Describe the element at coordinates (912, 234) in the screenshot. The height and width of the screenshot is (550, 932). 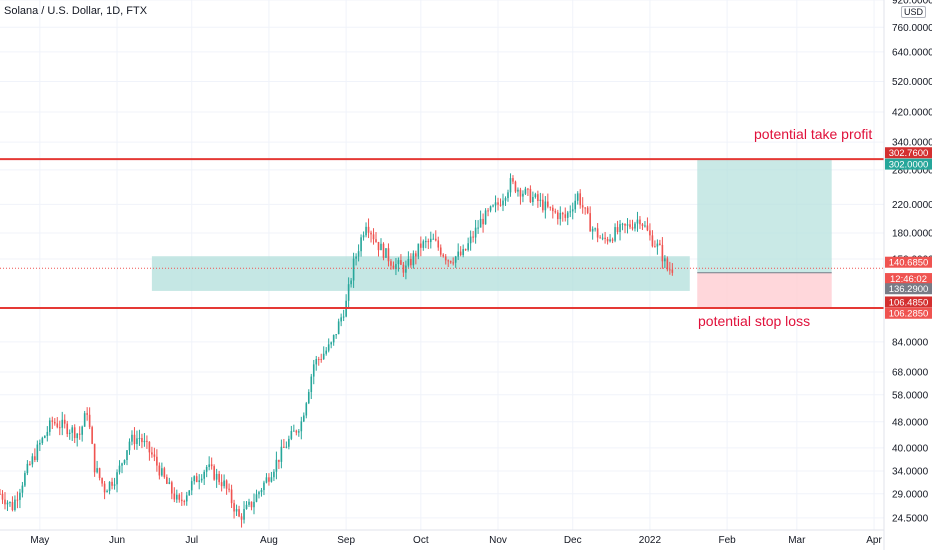
I see `y-tick-label: 180.0000` at that location.